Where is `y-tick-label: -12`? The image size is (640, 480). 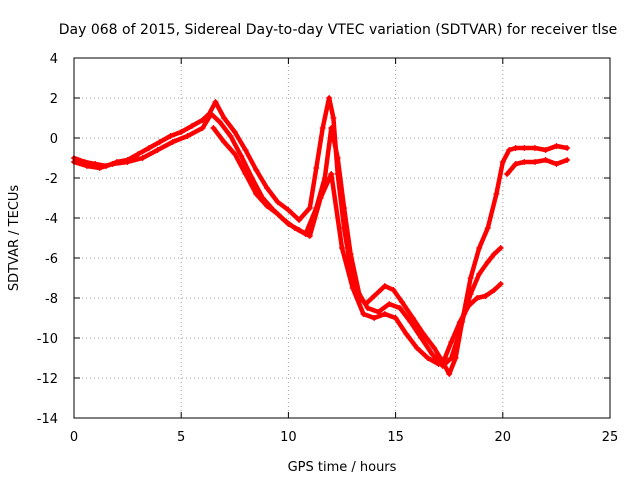
y-tick-label: -12 is located at coordinates (47, 379).